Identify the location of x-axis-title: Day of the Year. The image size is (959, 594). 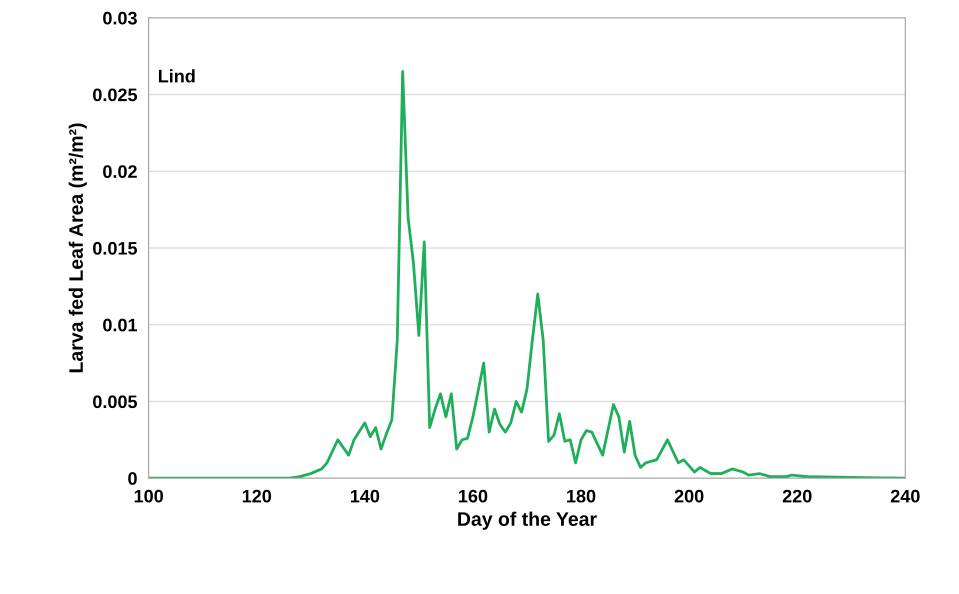
(527, 521).